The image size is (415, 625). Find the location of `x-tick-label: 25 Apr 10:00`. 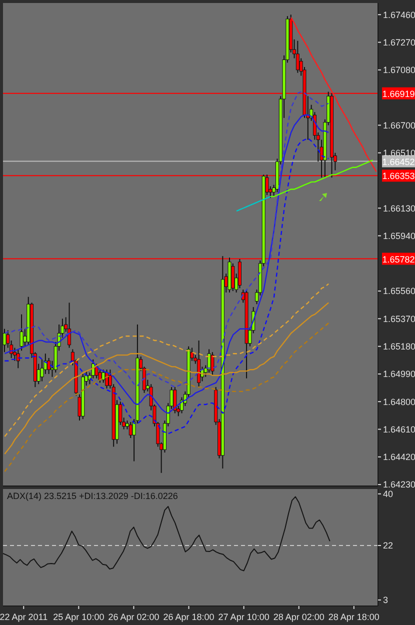

x-tick-label: 25 Apr 10:00 is located at coordinates (78, 617).